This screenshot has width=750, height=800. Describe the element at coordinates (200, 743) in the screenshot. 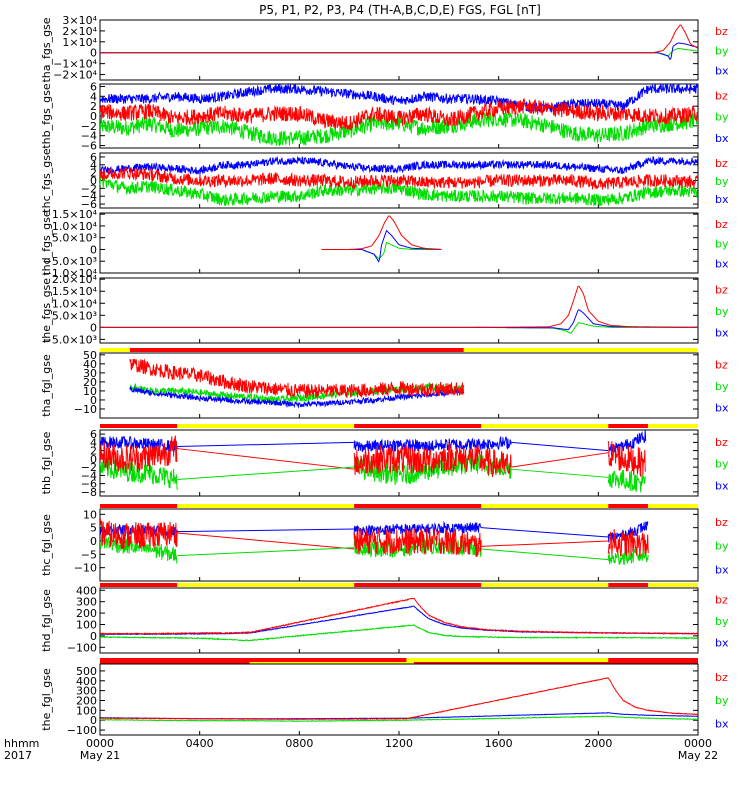

I see `x-tick-label: 0400` at that location.